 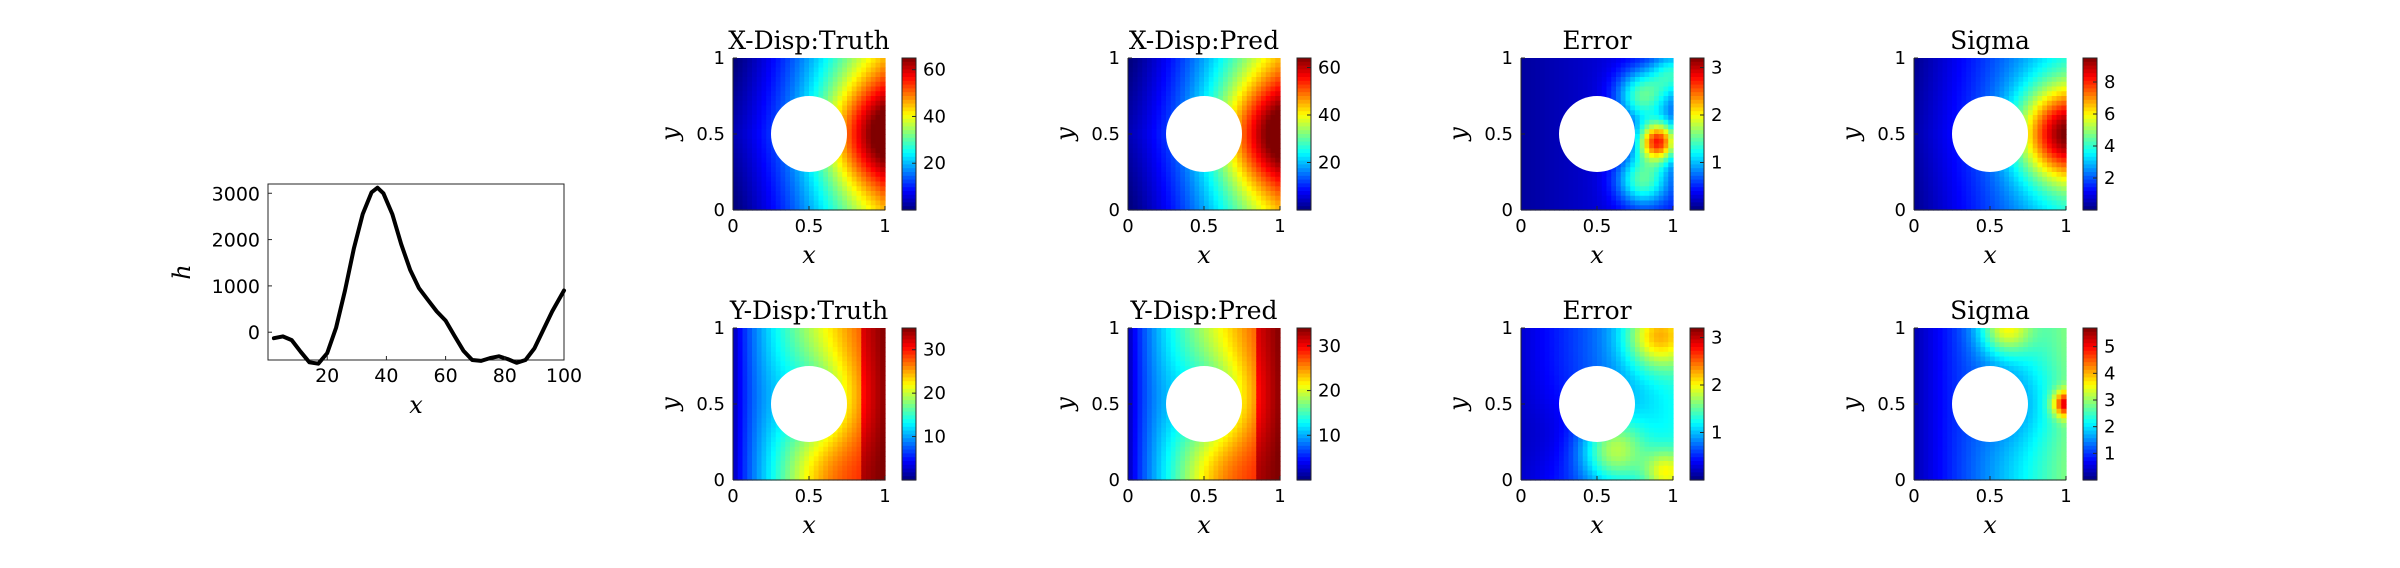 I want to click on x-axis-label: x, so click(x=416, y=405).